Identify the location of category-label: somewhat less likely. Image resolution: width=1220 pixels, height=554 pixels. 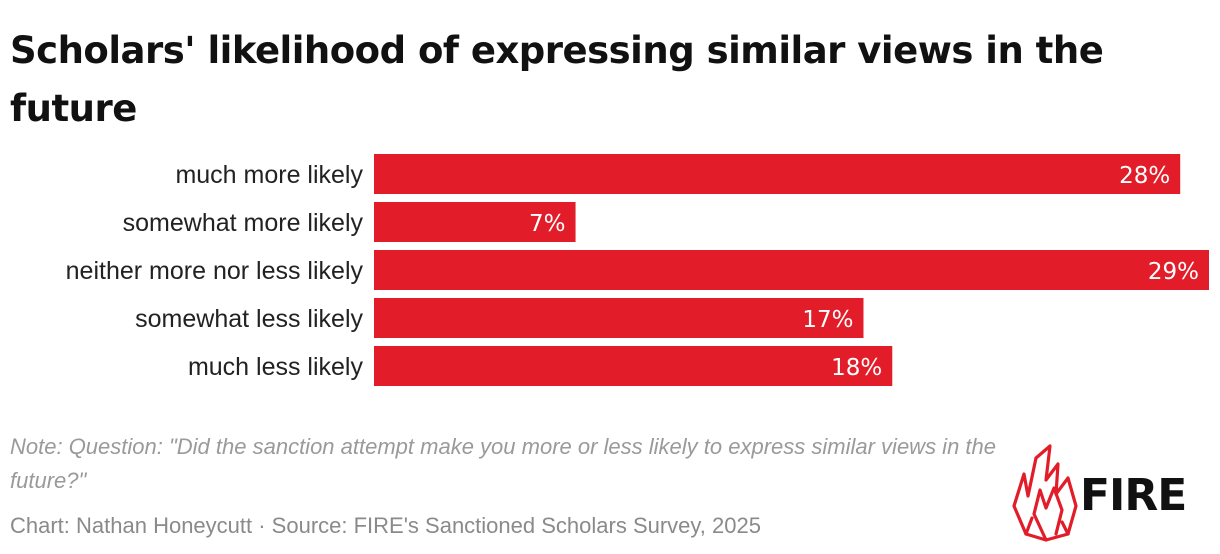
(249, 319).